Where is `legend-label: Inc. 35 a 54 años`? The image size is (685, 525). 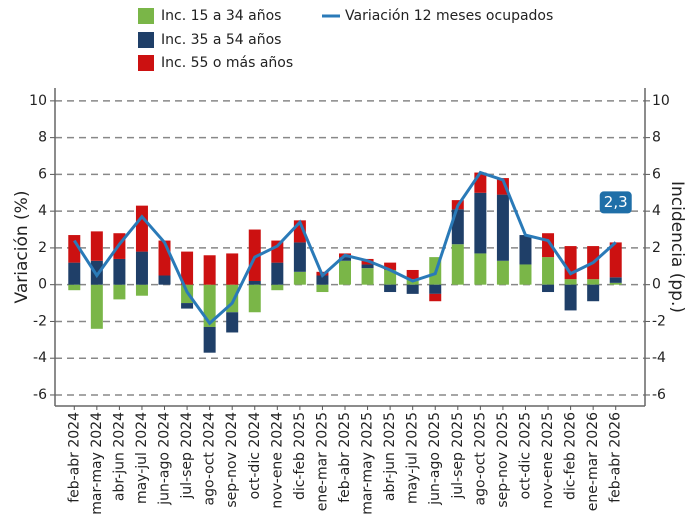
legend-label: Inc. 35 a 54 años is located at coordinates (221, 40).